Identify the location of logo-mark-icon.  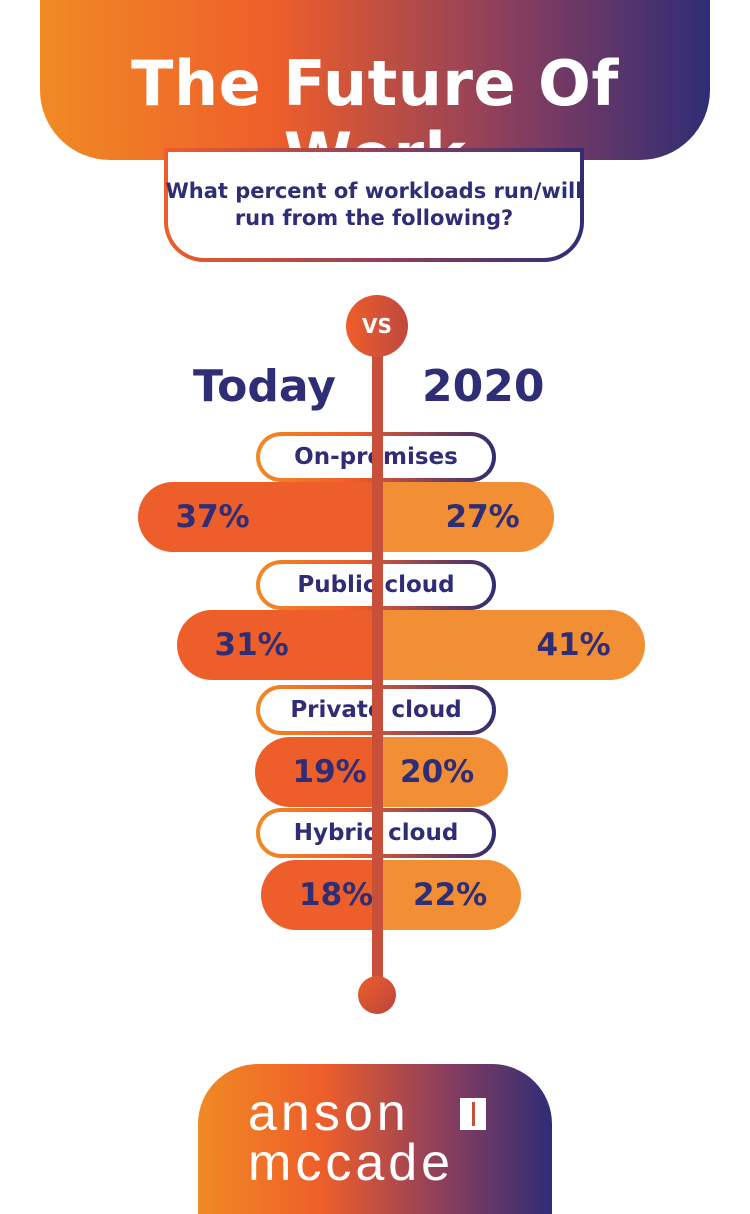
(473, 1114).